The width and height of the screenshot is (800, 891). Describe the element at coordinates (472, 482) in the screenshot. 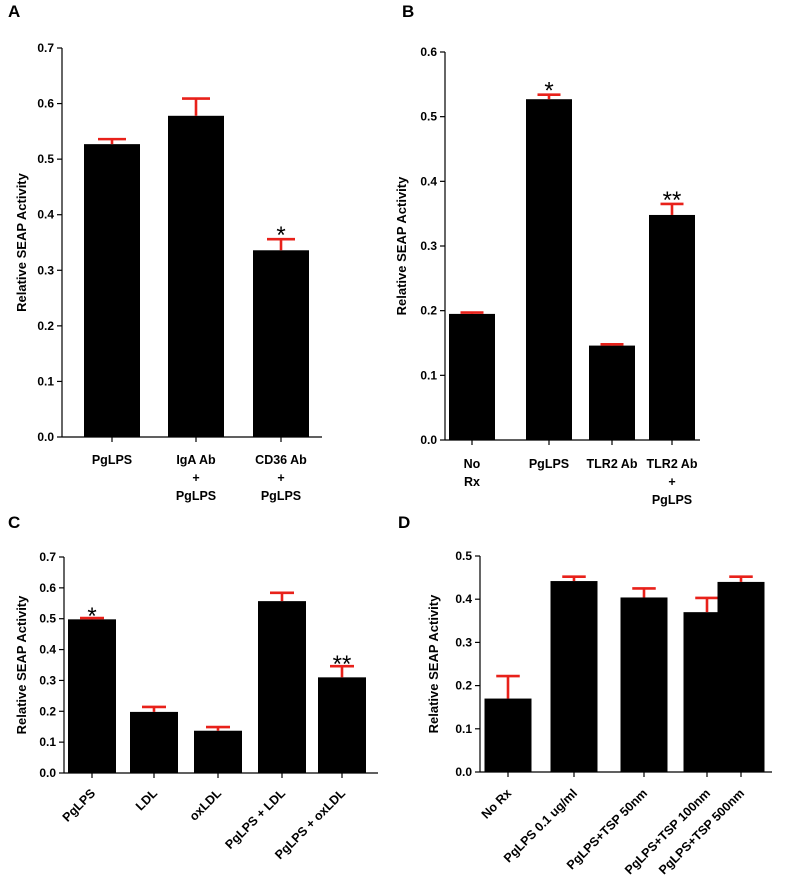

I see `x-category-label: Rx` at that location.